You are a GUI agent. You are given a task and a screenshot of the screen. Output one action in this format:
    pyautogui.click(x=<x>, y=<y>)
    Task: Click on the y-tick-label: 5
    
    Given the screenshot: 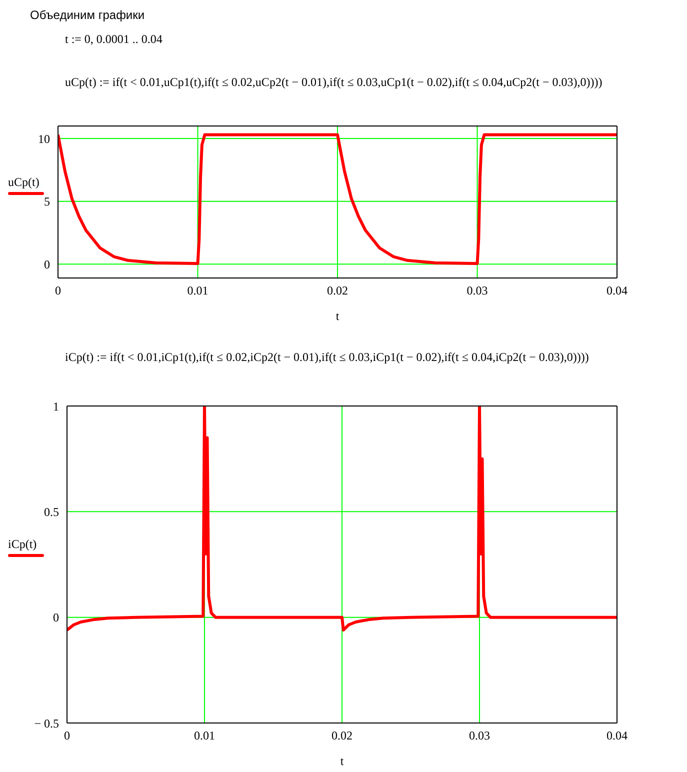 What is the action you would take?
    pyautogui.click(x=47, y=201)
    